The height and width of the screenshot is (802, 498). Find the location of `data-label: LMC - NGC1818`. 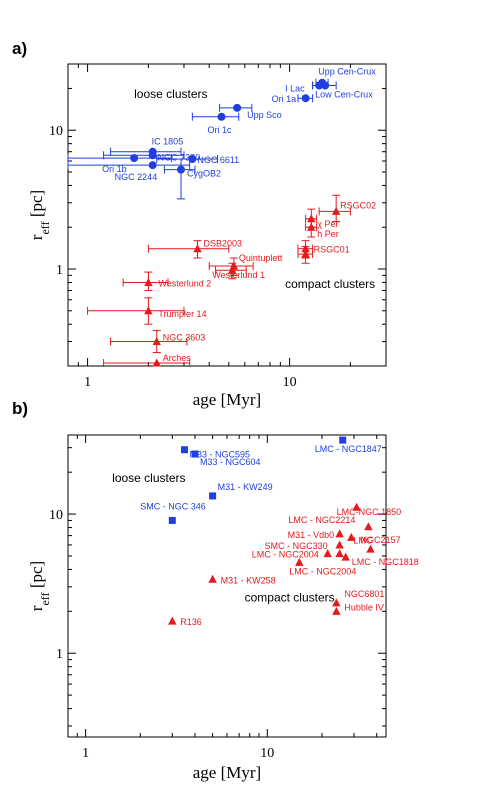

data-label: LMC - NGC1818 is located at coordinates (385, 562).